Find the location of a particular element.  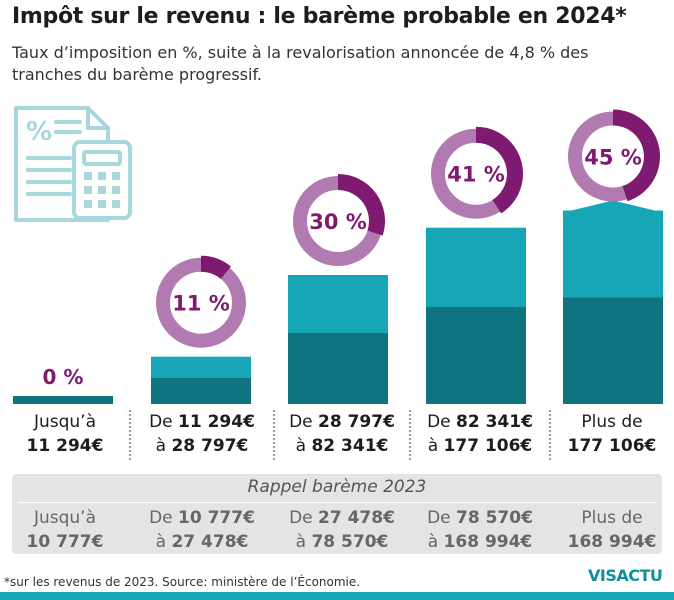

donut-3: 30 % is located at coordinates (339, 220).